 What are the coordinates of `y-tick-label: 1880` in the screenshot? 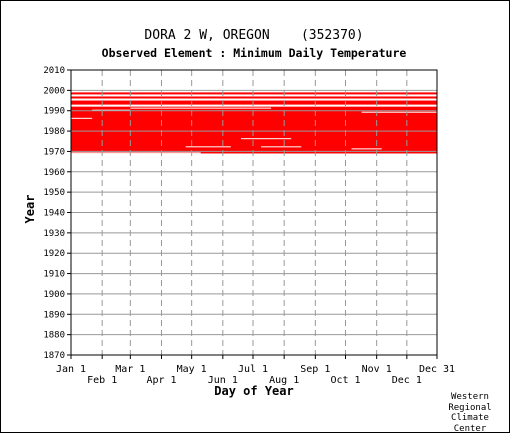 It's located at (54, 336).